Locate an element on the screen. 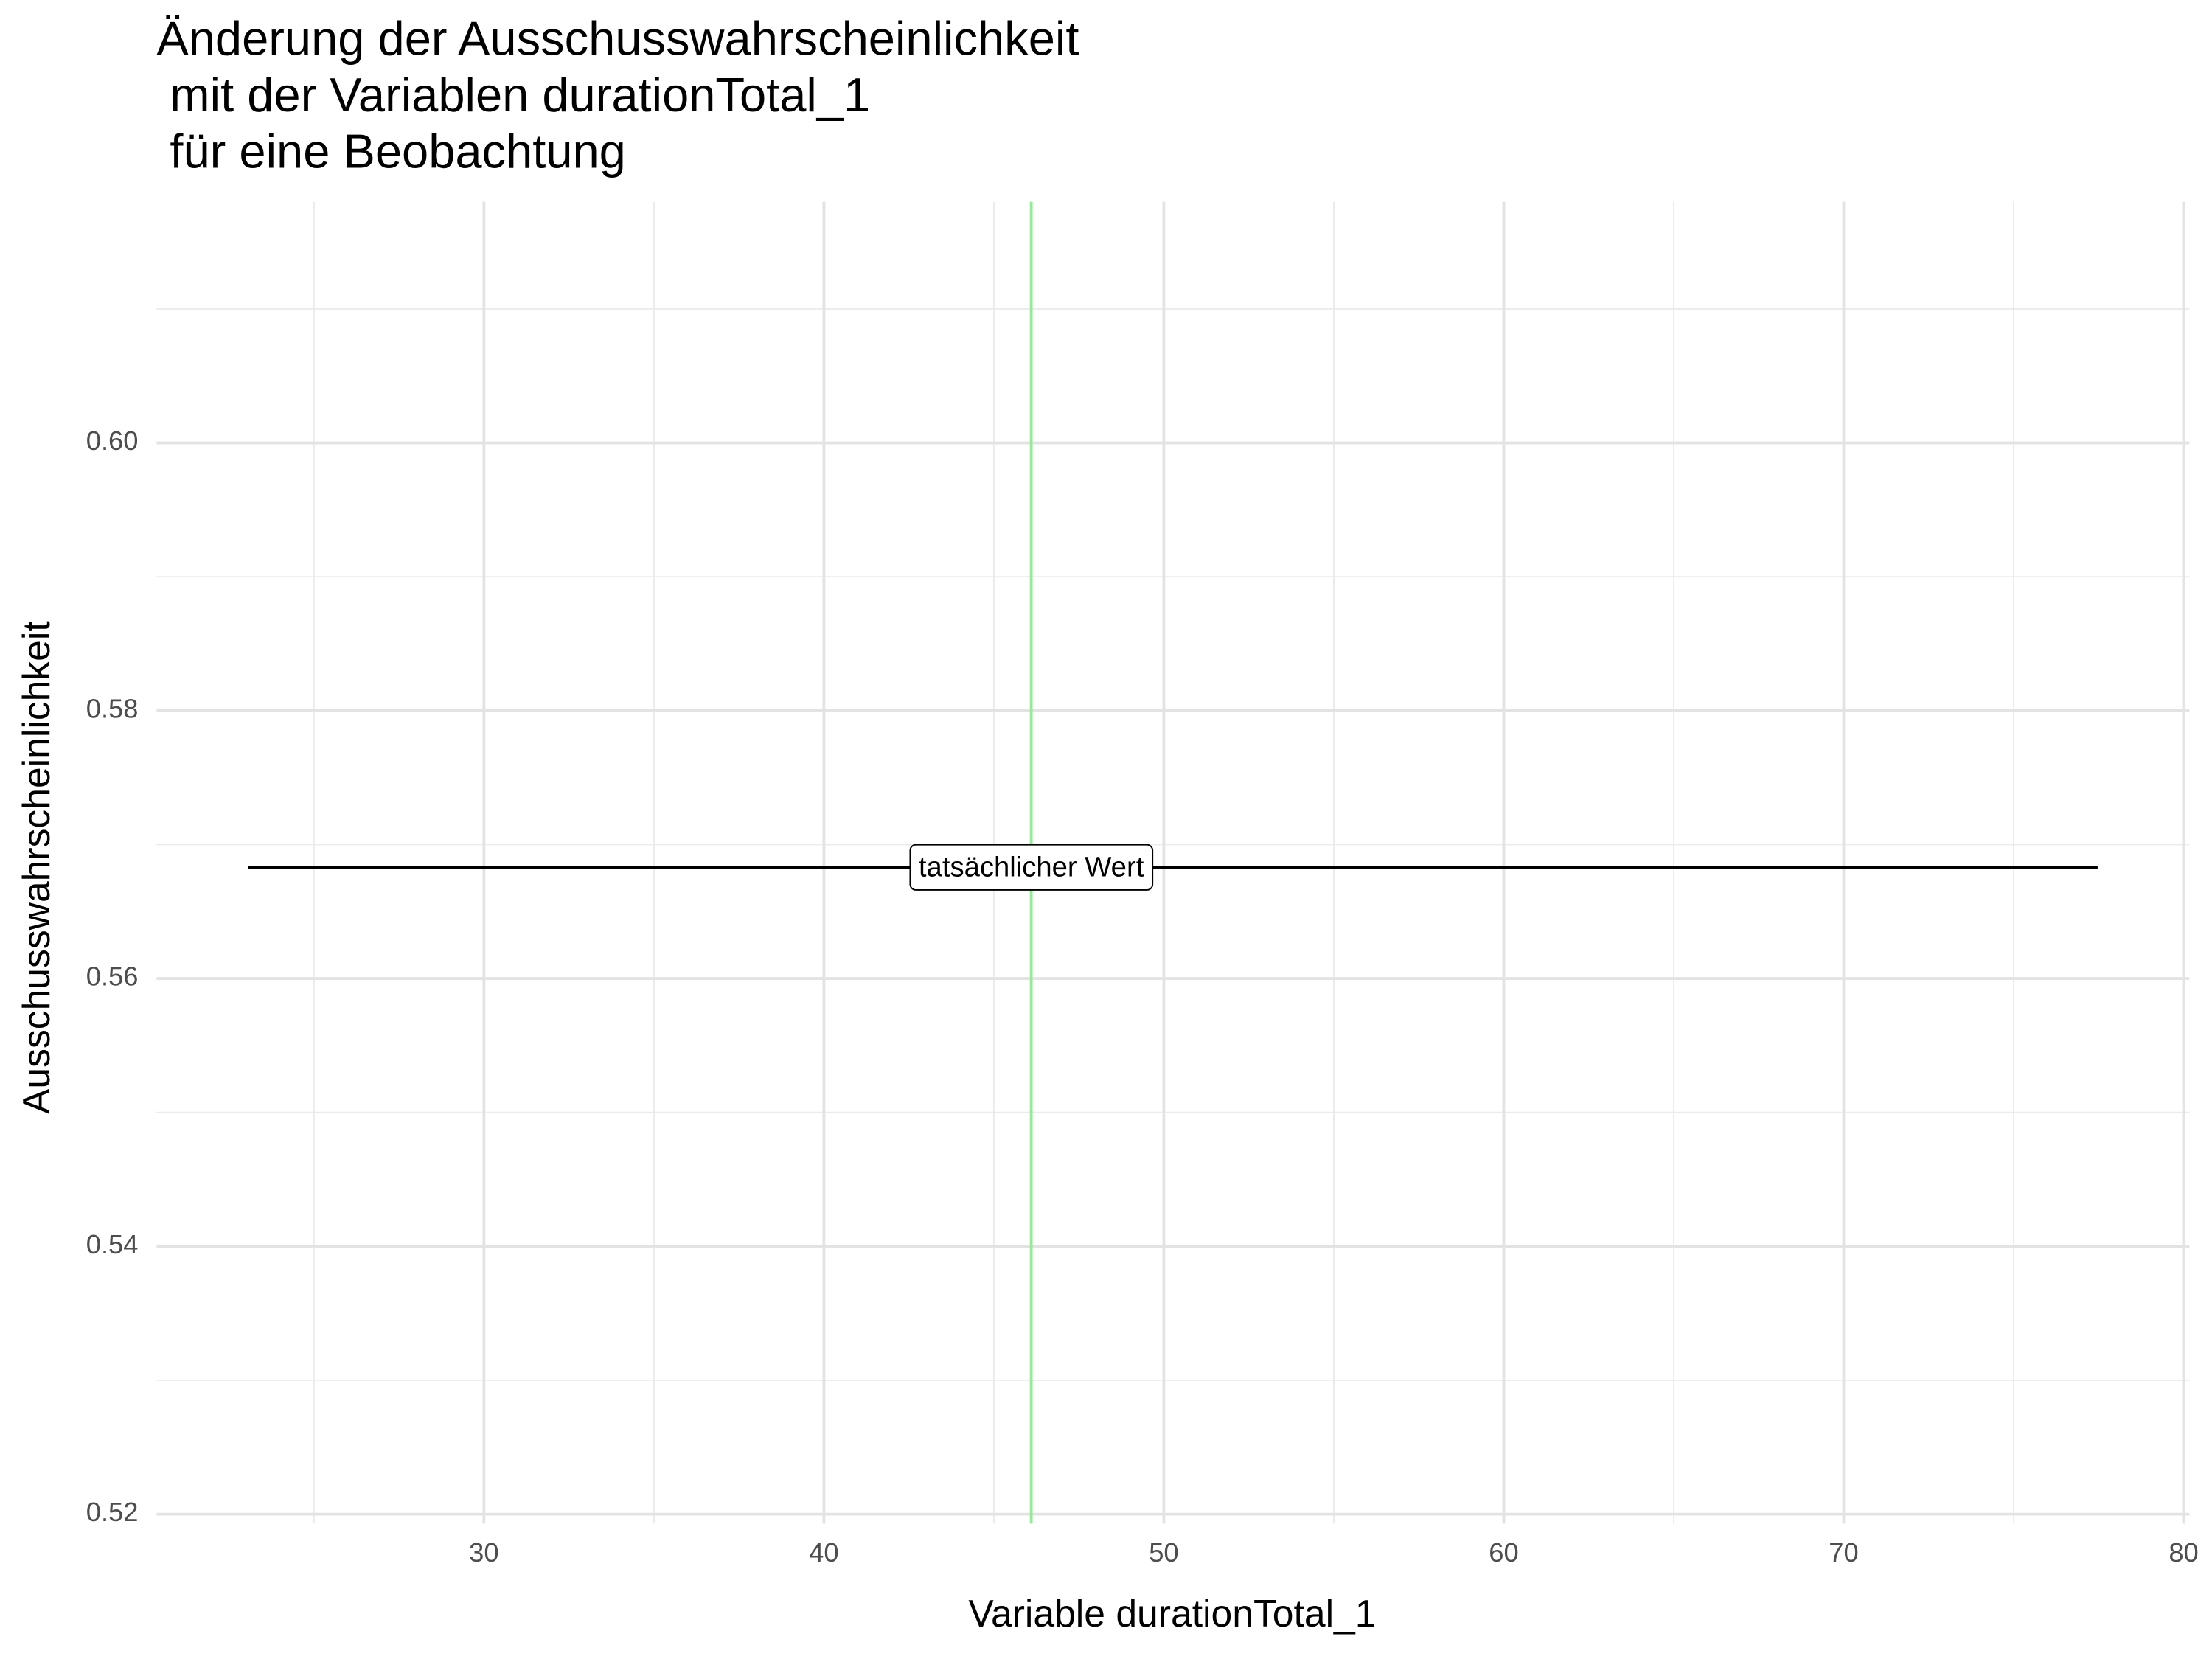 The height and width of the screenshot is (1659, 2212). y-tick-label: 0.58 is located at coordinates (112, 708).